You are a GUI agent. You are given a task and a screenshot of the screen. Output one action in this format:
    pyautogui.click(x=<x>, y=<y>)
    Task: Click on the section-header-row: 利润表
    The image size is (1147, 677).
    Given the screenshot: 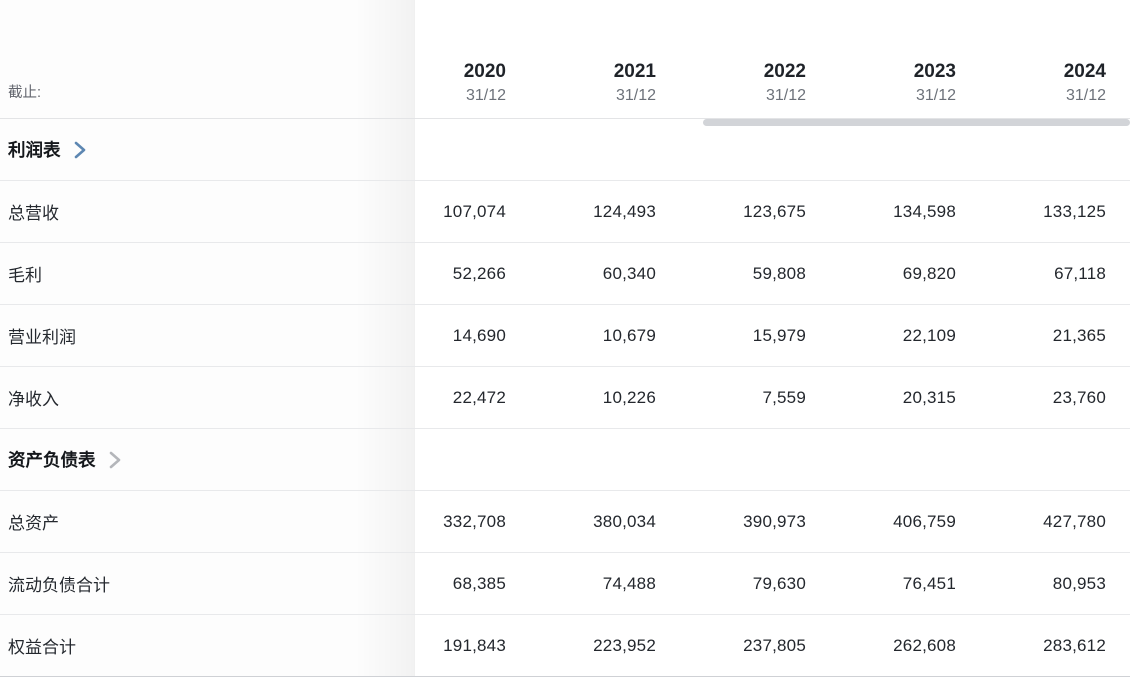 What is the action you would take?
    pyautogui.click(x=565, y=150)
    